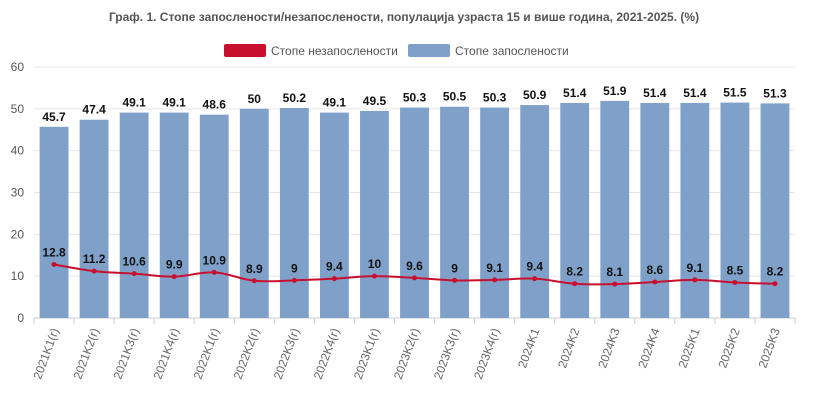 Image resolution: width=835 pixels, height=404 pixels. What do you see at coordinates (688, 348) in the screenshot?
I see `x-tick-label: 2025K1` at bounding box center [688, 348].